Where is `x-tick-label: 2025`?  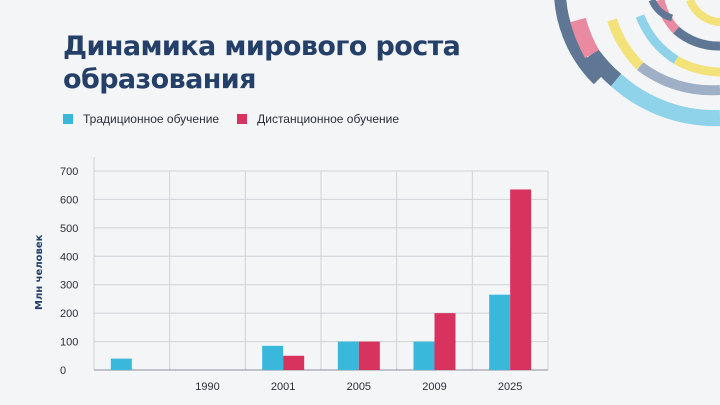
x-tick-label: 2025 is located at coordinates (510, 387).